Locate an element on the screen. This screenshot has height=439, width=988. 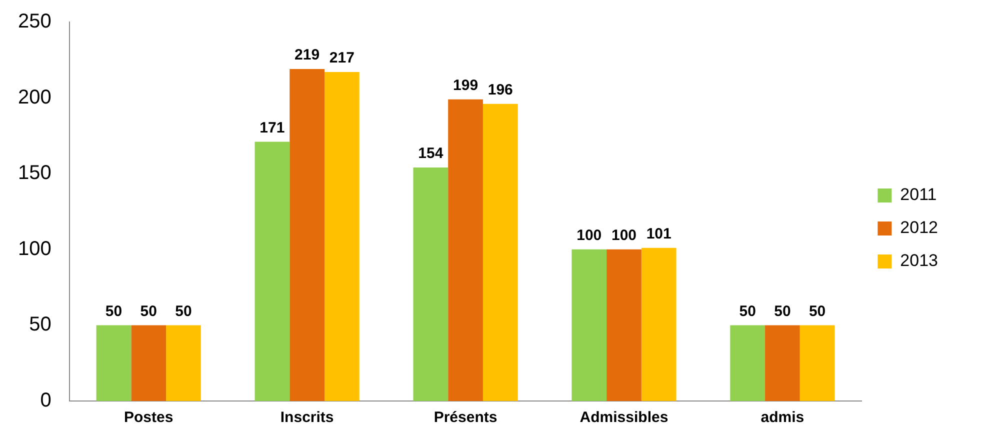
legend-label: 2012 is located at coordinates (919, 228).